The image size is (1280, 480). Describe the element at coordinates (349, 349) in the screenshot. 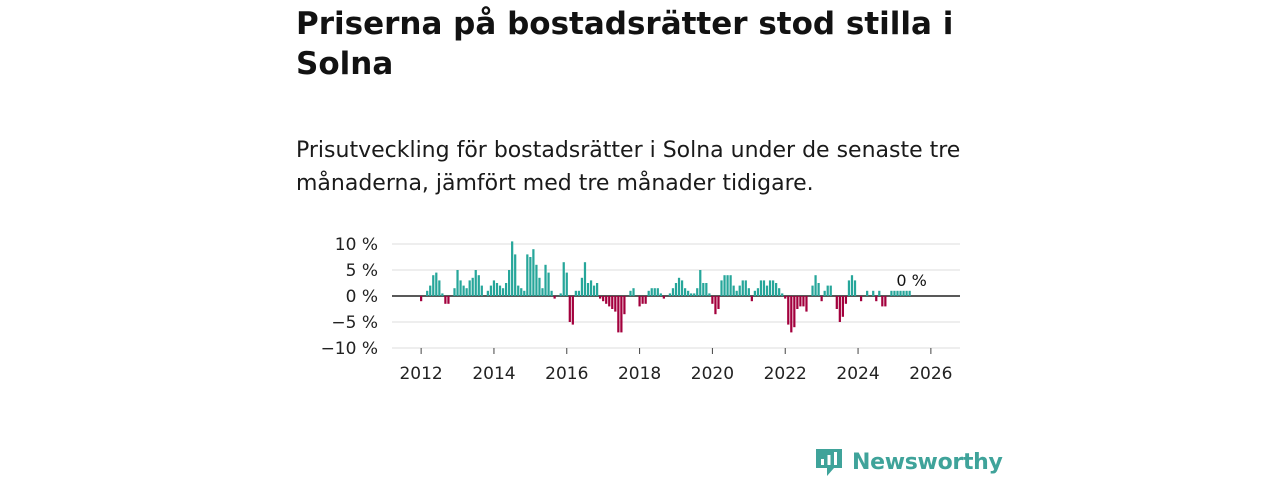

I see `y-tick-label: −10 %` at that location.